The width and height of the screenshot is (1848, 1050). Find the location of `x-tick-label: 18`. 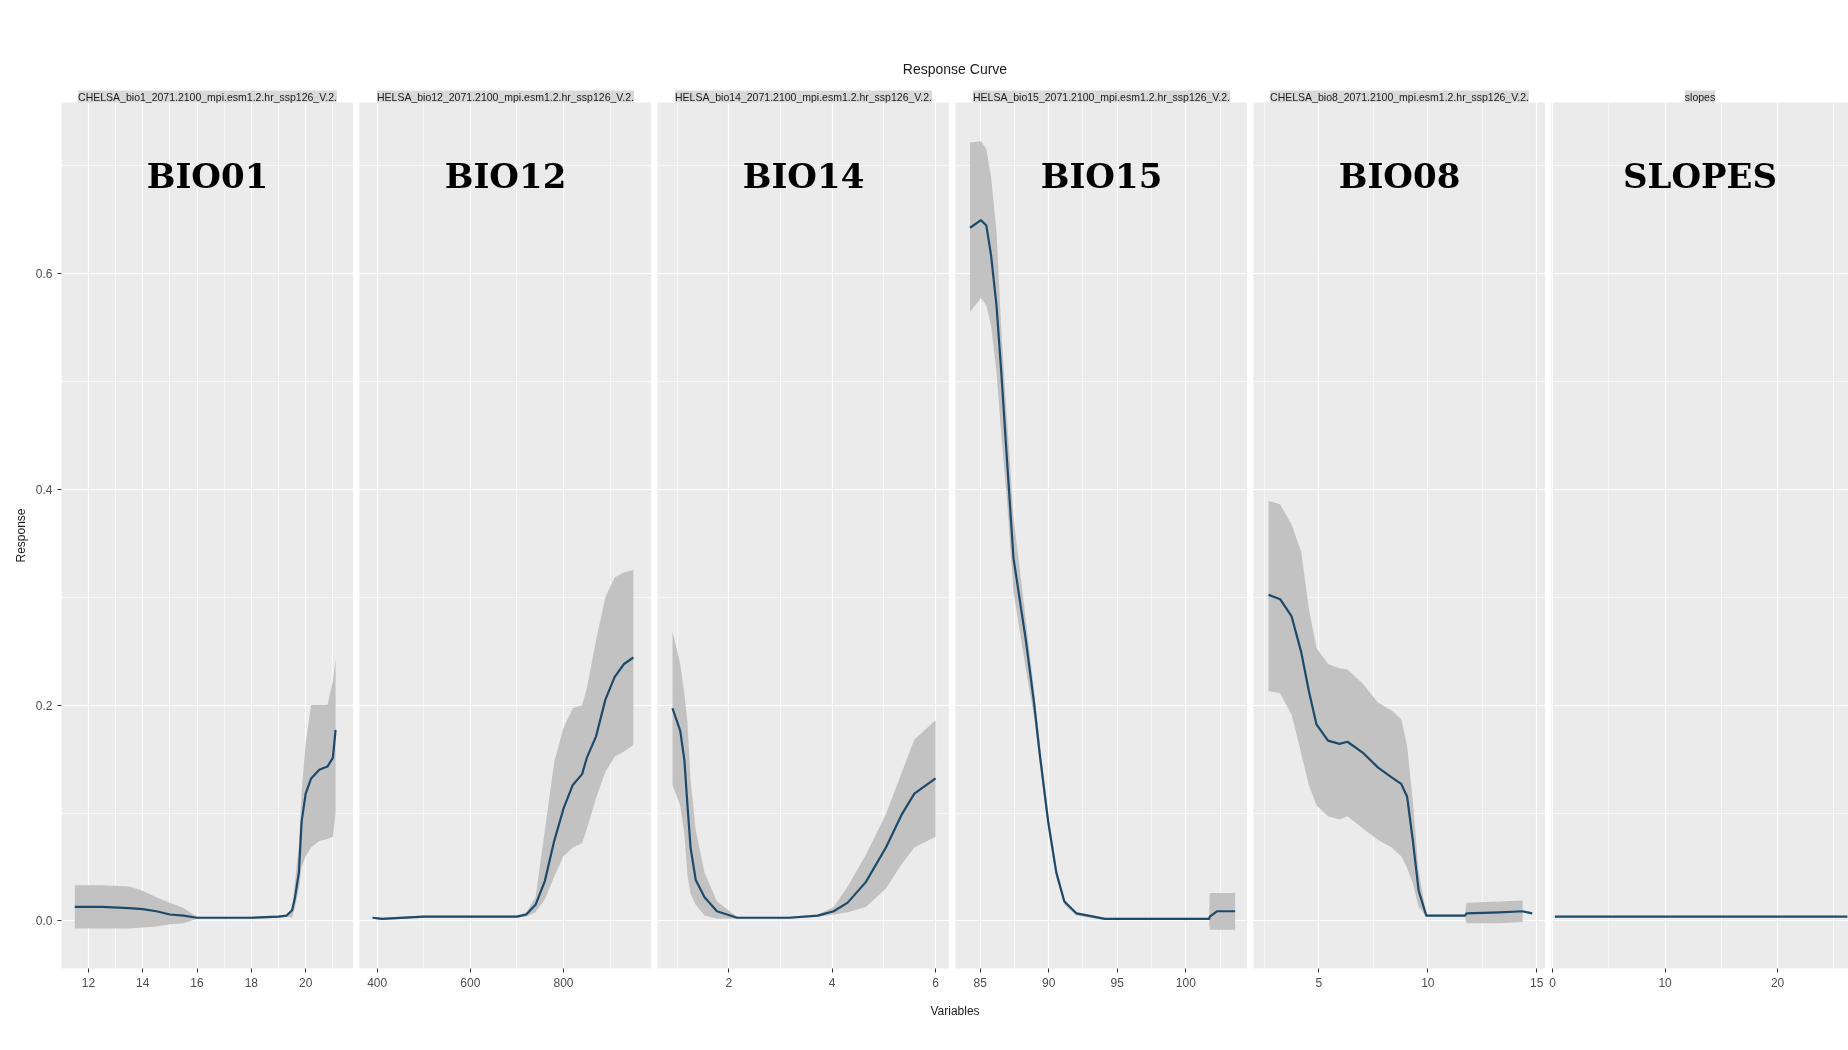

x-tick-label: 18 is located at coordinates (251, 982).